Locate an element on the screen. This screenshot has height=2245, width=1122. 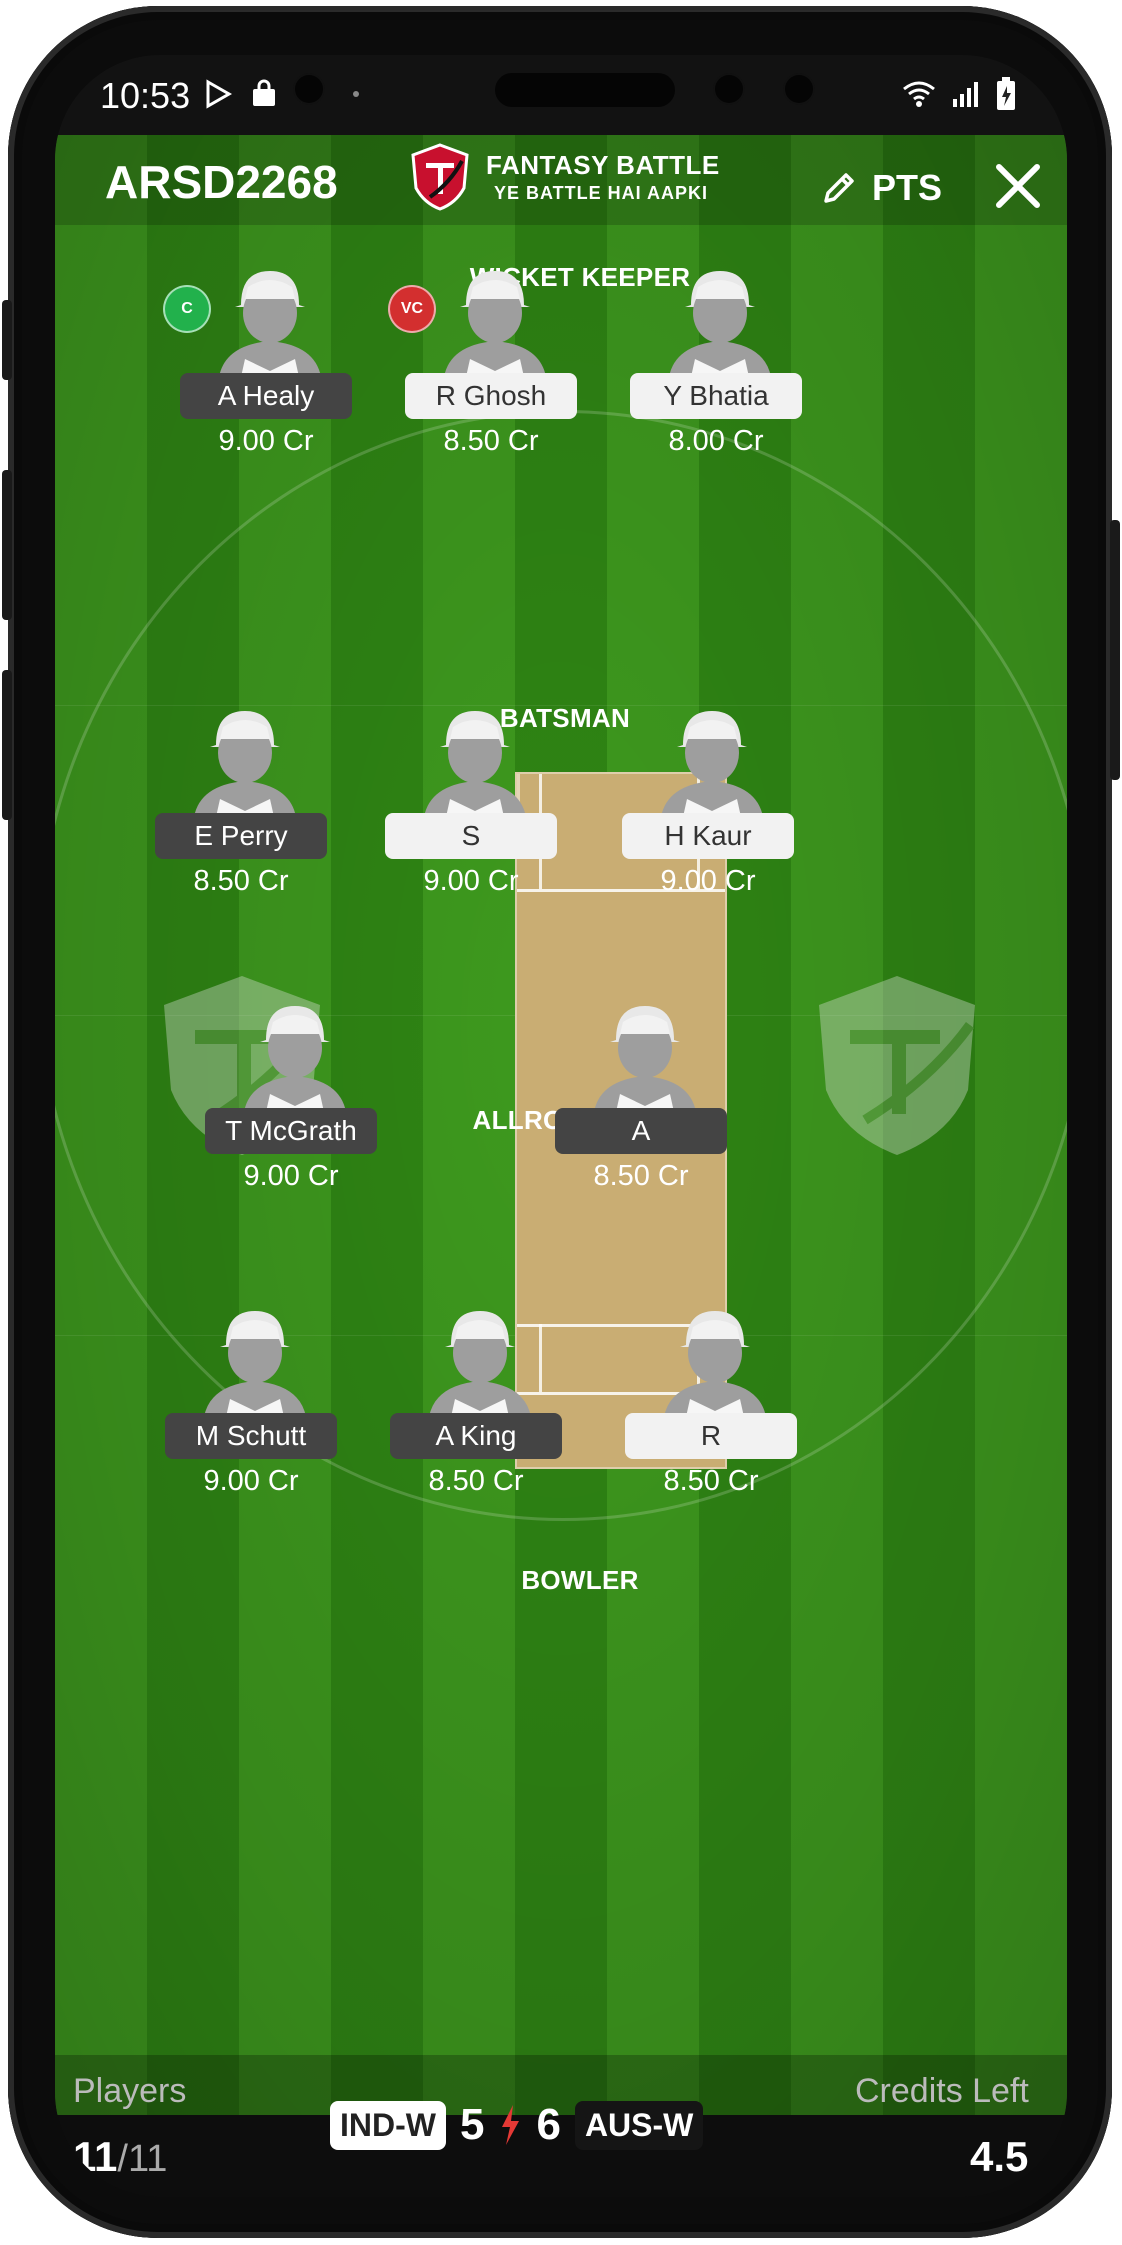
section-batsman: BATSMAN is located at coordinates (565, 718).